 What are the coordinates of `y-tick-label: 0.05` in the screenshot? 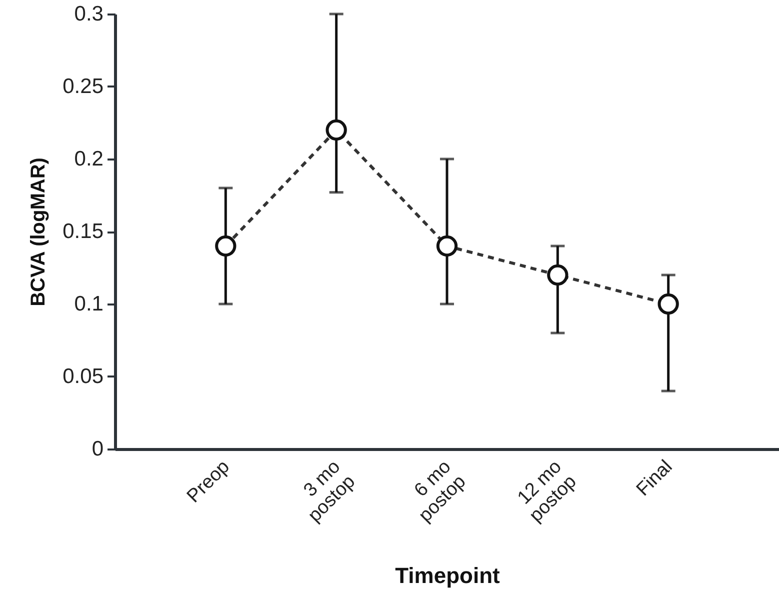 It's located at (83, 376).